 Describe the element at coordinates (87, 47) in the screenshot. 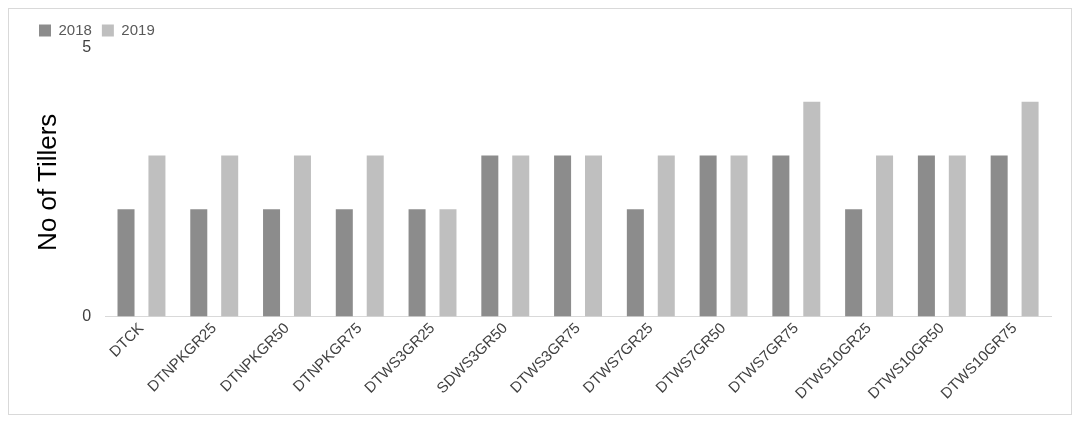

I see `y-tick-label: 5` at that location.